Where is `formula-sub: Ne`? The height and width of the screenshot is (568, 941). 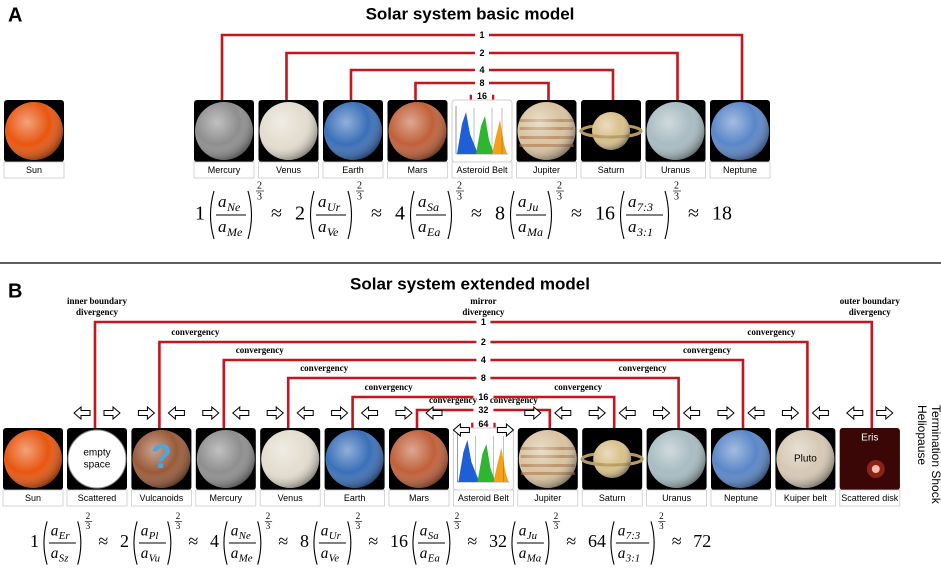 formula-sub: Ne is located at coordinates (233, 207).